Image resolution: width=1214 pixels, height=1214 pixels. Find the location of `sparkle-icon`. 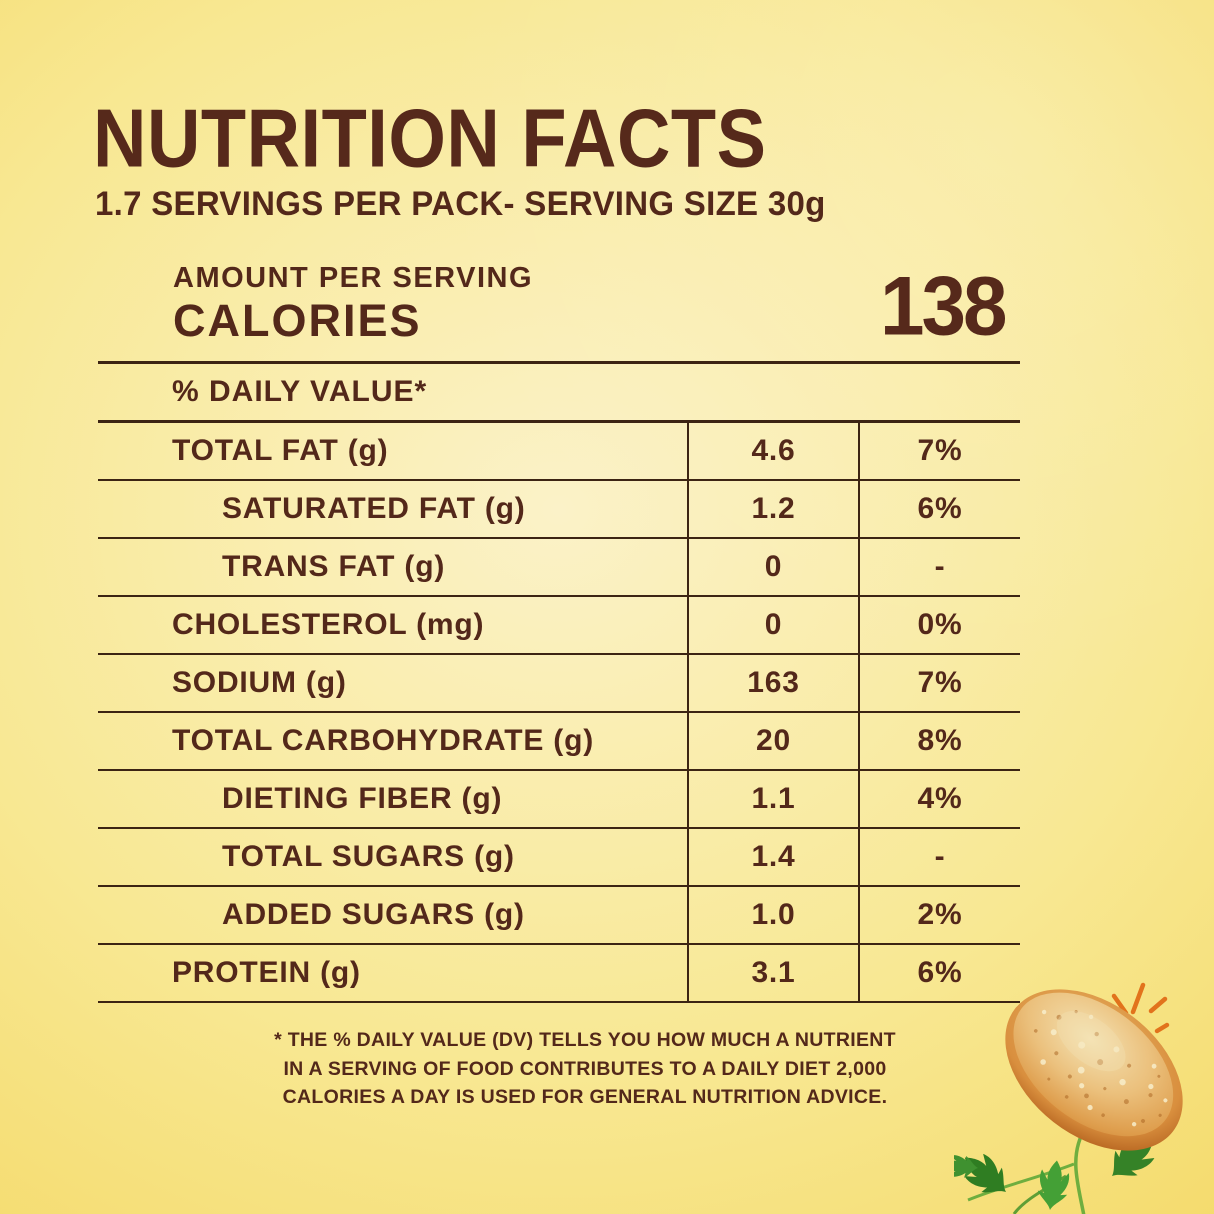

sparkle-icon is located at coordinates (1140, 1008).